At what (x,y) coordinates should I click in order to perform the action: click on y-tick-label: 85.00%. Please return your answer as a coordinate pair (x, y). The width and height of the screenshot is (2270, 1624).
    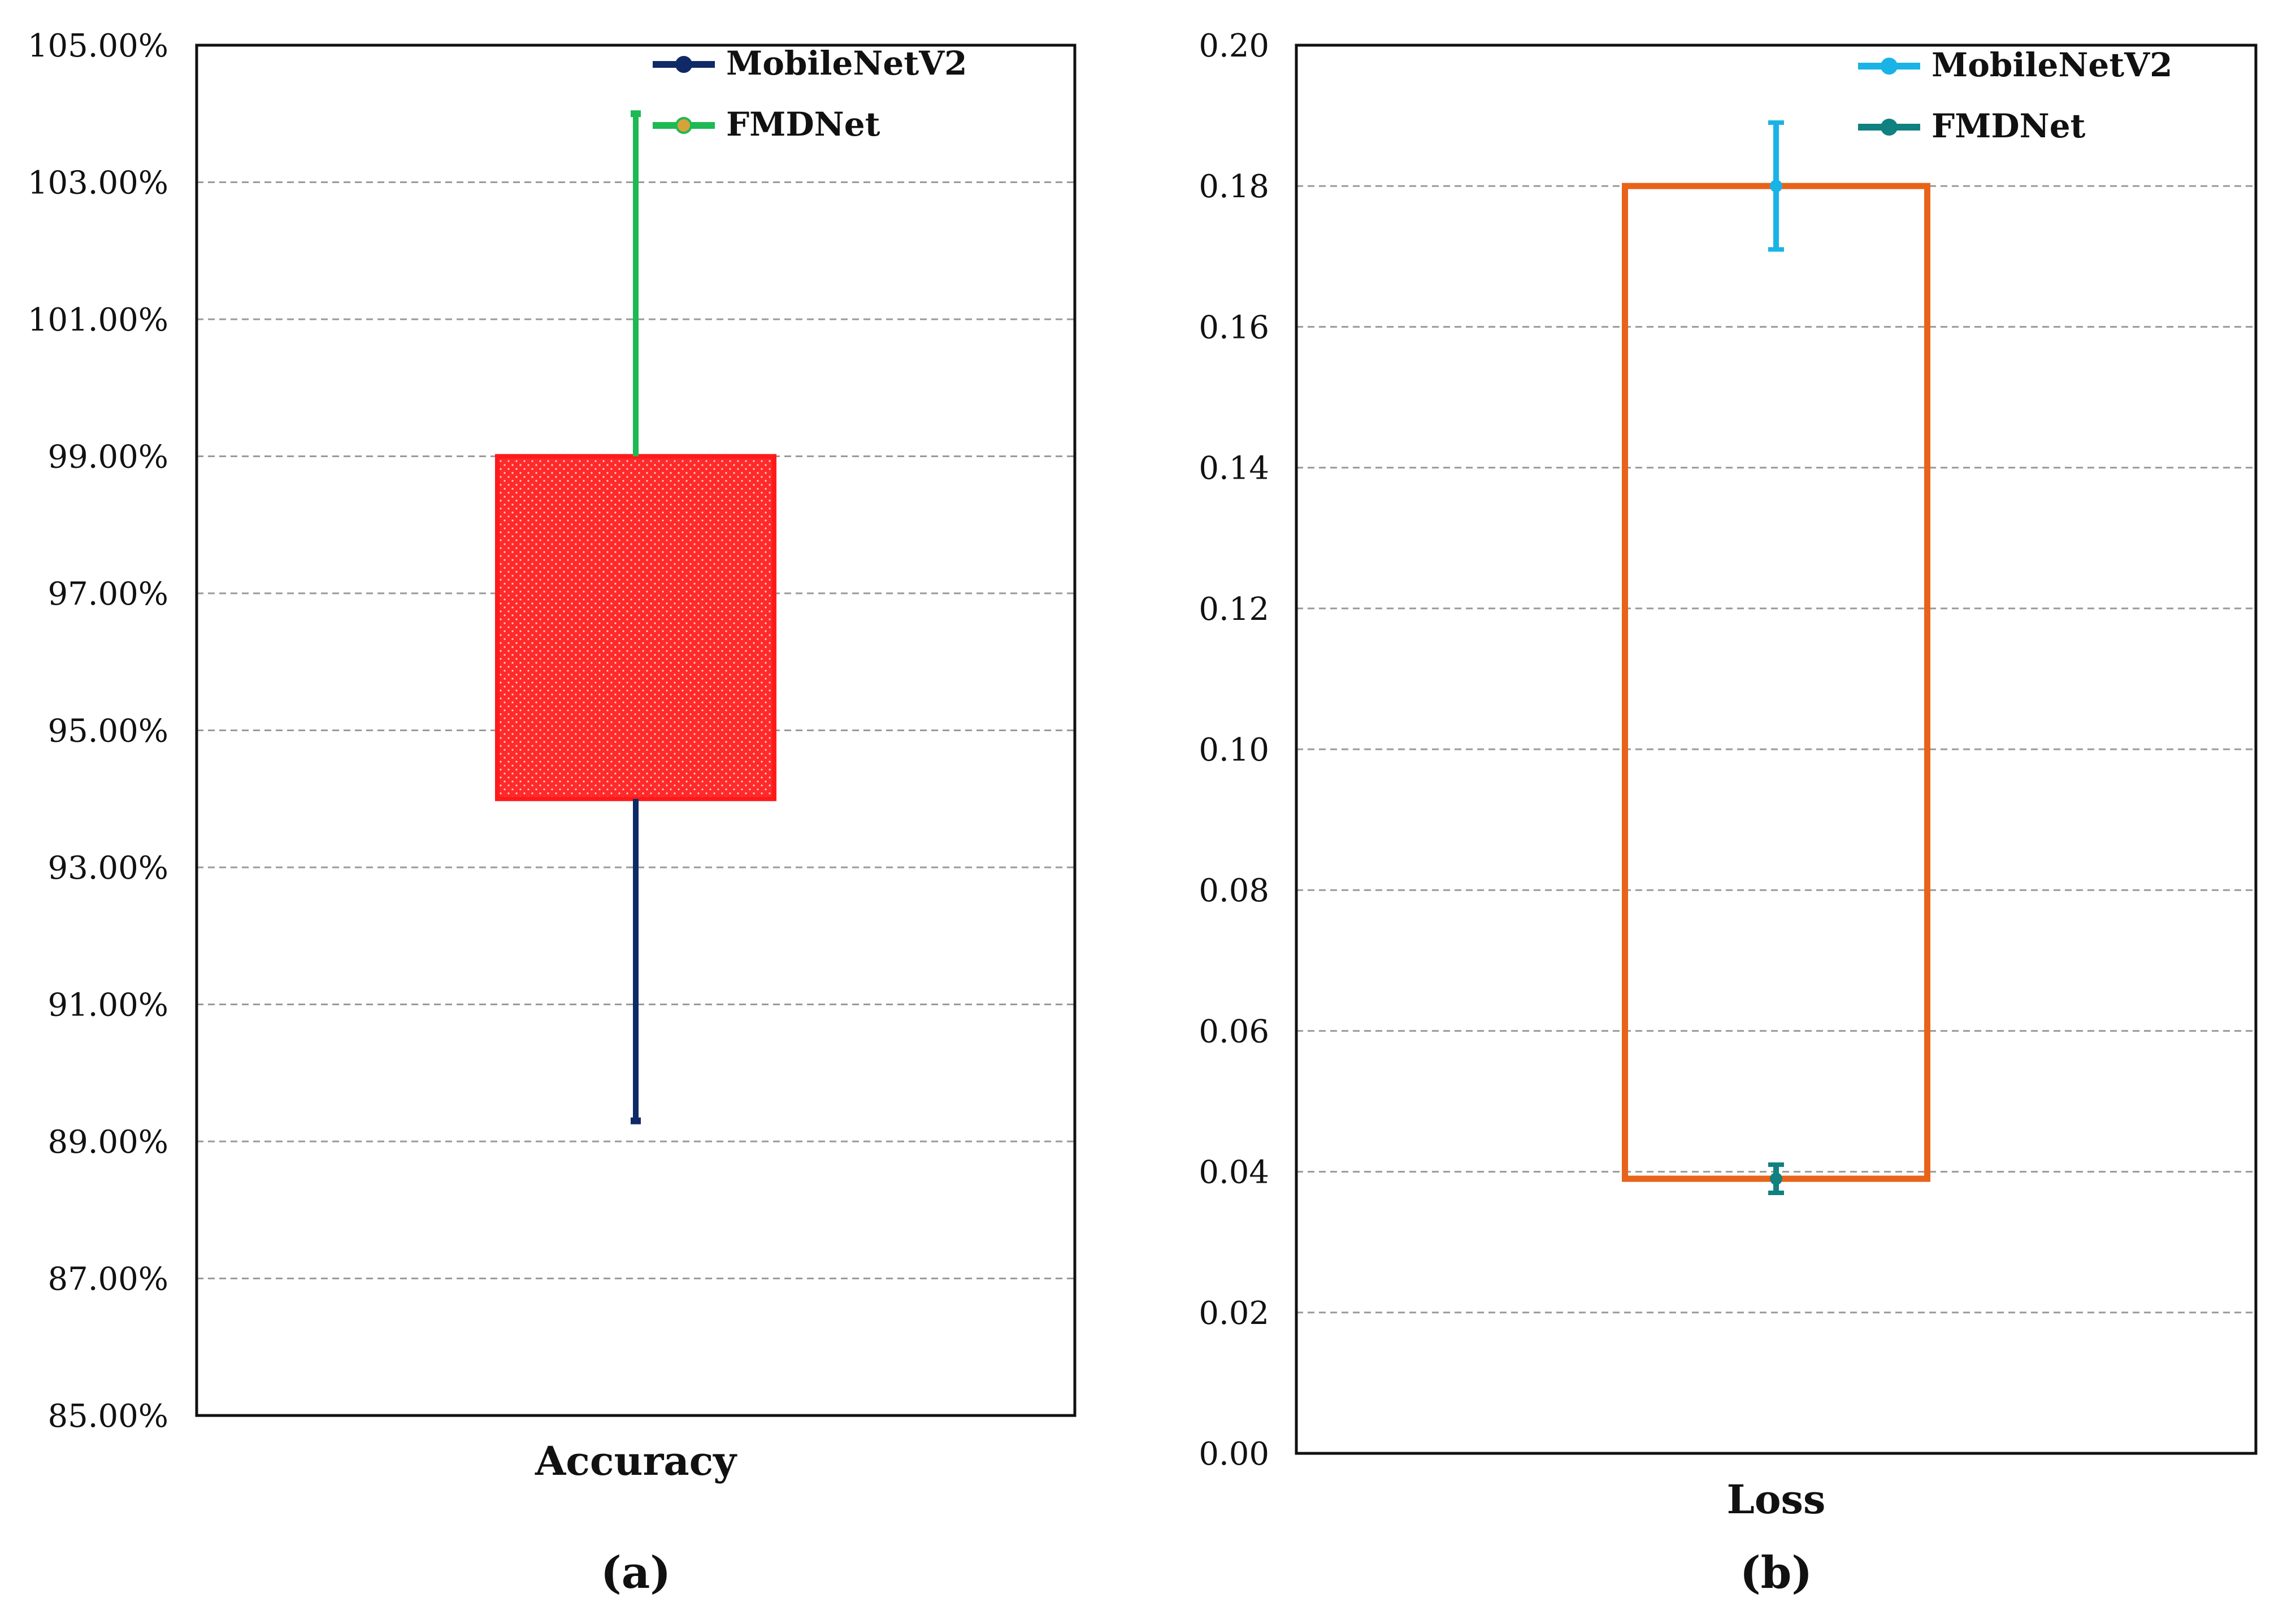
    Looking at the image, I should click on (107, 1416).